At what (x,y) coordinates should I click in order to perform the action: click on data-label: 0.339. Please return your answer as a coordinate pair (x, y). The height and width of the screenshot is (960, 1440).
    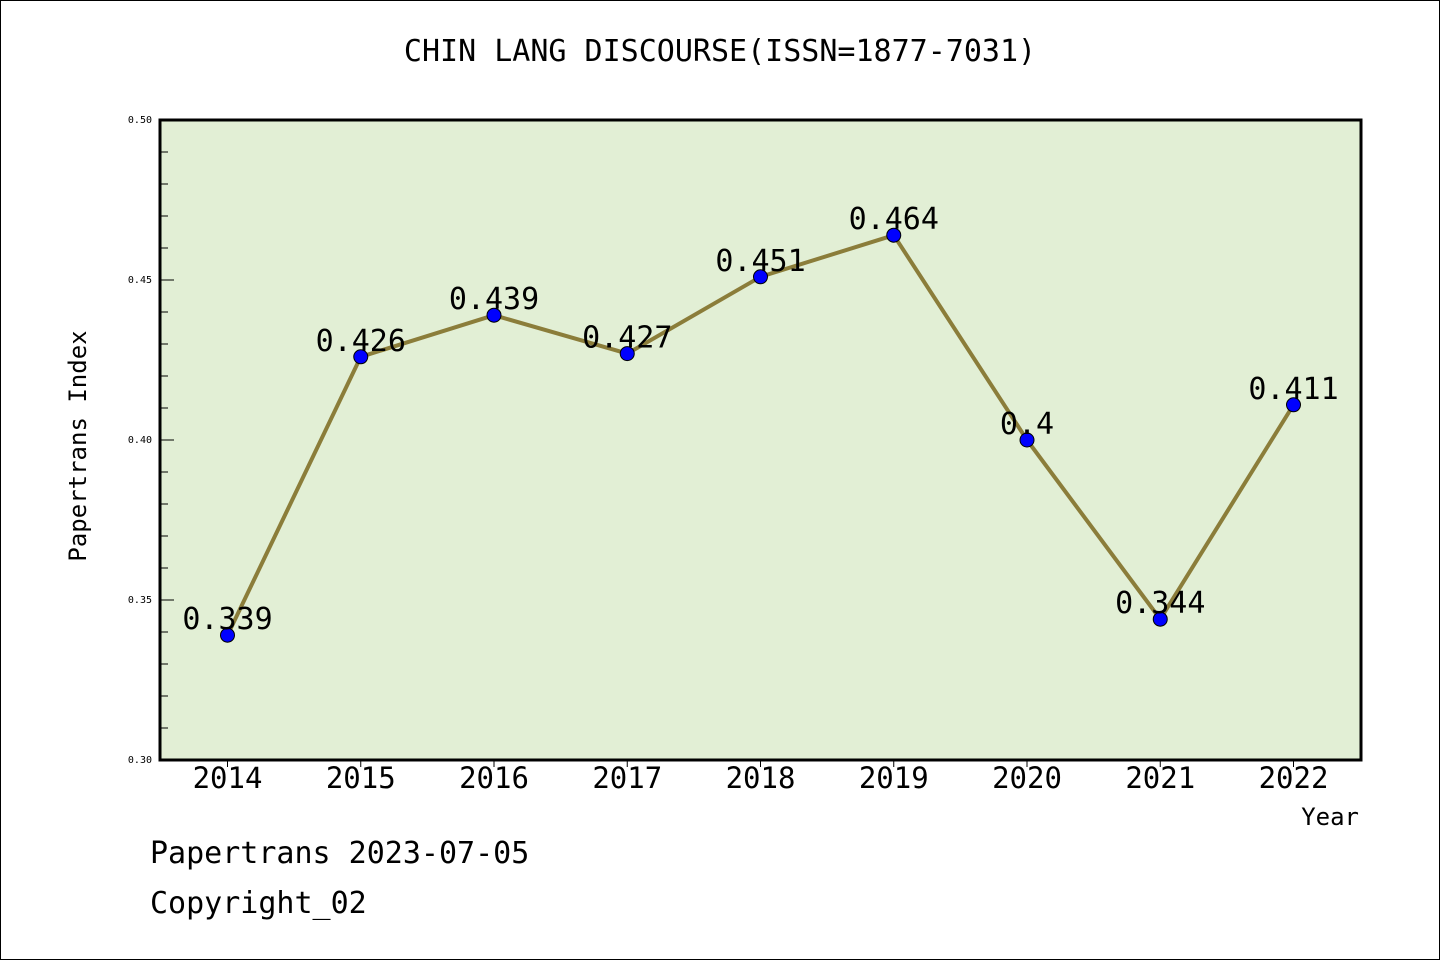
    Looking at the image, I should click on (227, 619).